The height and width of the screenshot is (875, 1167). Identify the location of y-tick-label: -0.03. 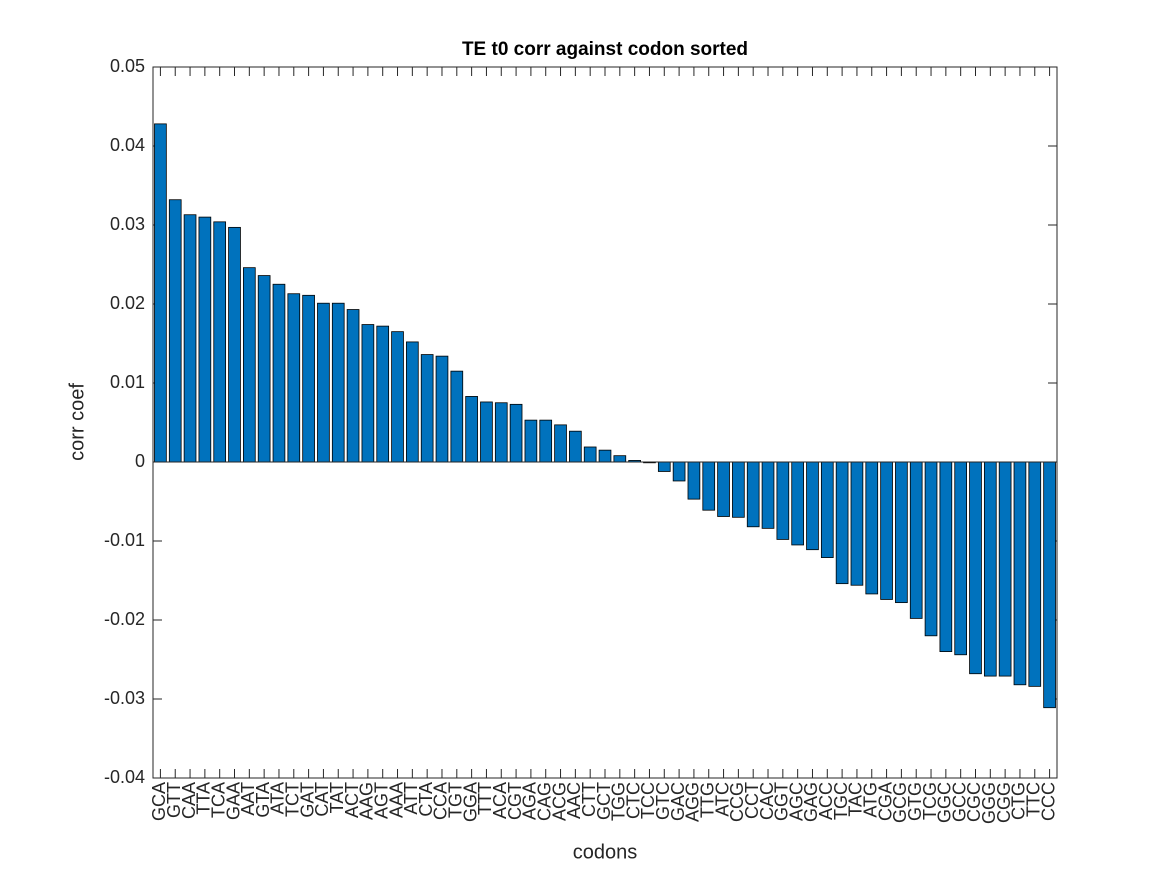
(124, 698).